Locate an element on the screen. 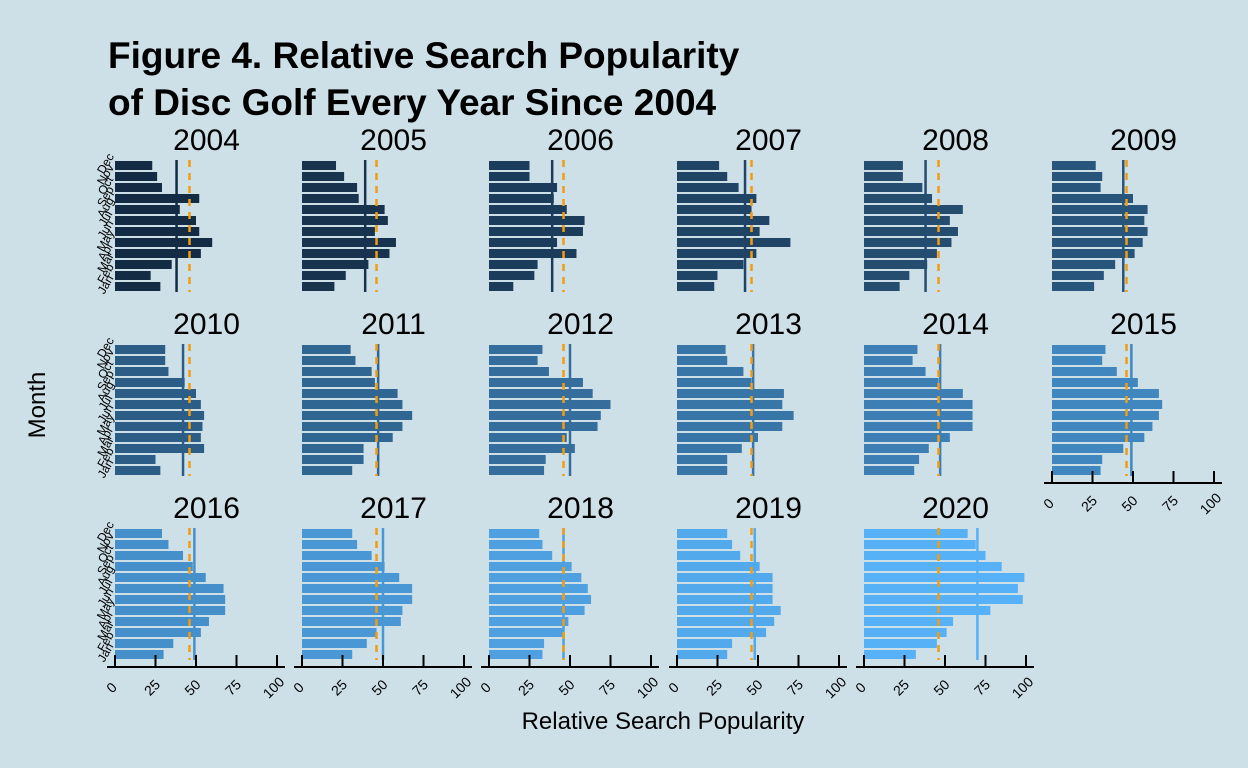 This screenshot has width=1248, height=768. bar-2008-Jan is located at coordinates (882, 286).